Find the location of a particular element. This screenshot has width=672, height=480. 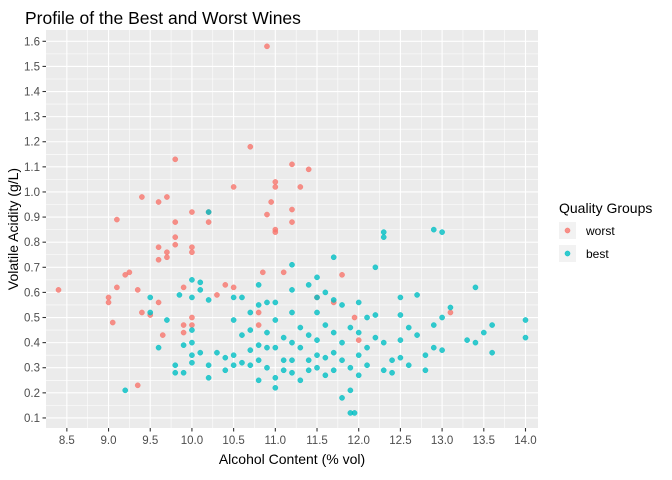

y-tick-label: 0.5 is located at coordinates (32, 319).